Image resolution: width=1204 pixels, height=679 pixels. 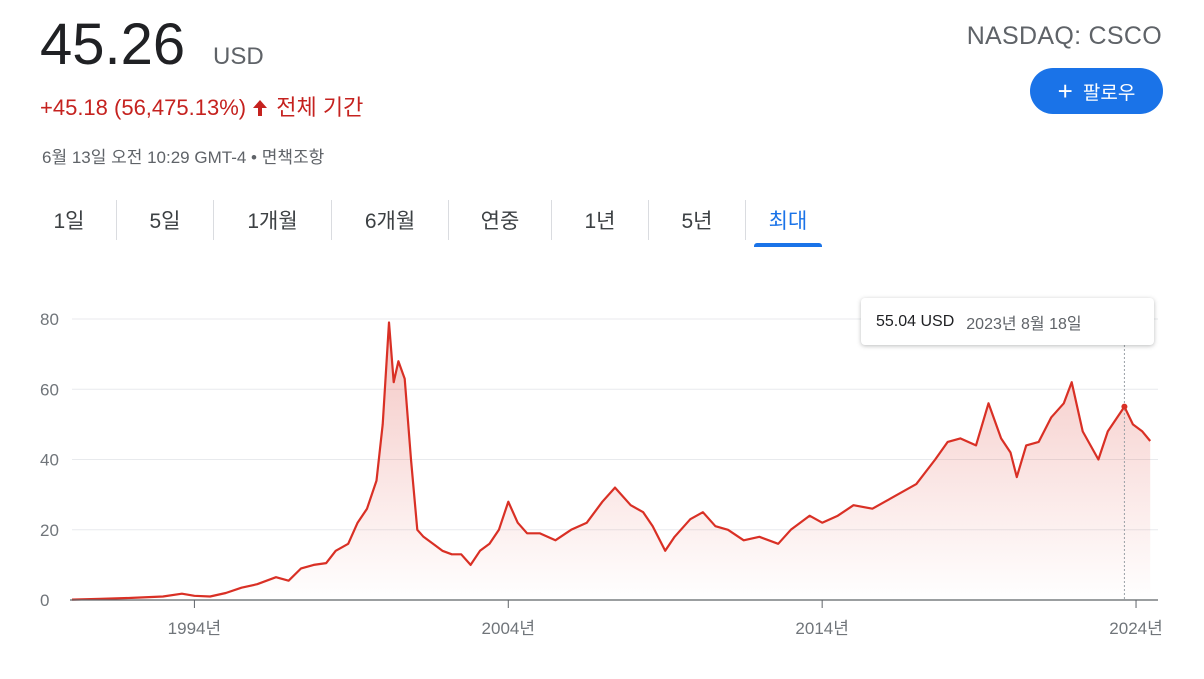 What do you see at coordinates (320, 107) in the screenshot?
I see `change-period: 전체 기간` at bounding box center [320, 107].